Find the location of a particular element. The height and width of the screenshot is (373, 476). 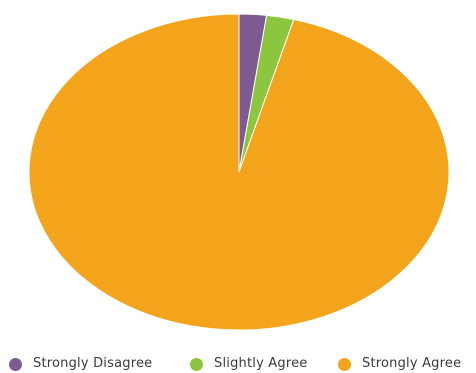

legend-marker-strongly-agree is located at coordinates (344, 364).